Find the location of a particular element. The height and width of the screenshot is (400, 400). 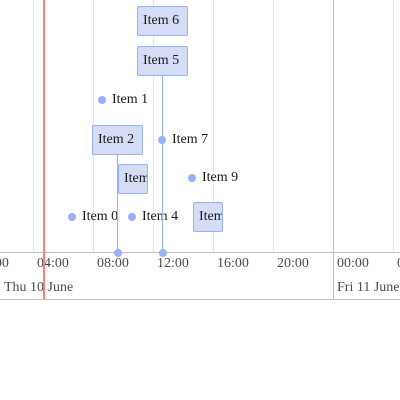

item-label: Item 4 is located at coordinates (160, 216).